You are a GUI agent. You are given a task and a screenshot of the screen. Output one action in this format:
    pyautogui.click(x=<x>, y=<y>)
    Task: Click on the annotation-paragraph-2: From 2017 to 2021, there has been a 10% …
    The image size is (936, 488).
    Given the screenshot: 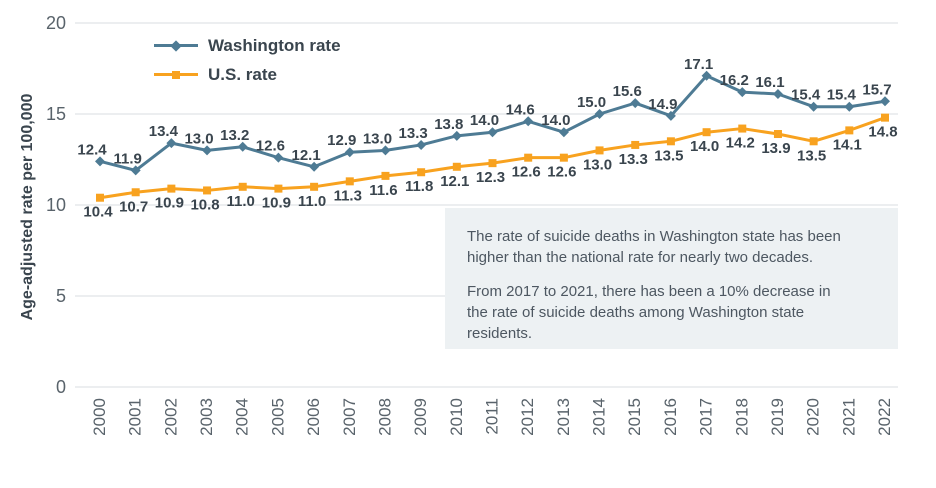 What is the action you would take?
    pyautogui.click(x=649, y=312)
    